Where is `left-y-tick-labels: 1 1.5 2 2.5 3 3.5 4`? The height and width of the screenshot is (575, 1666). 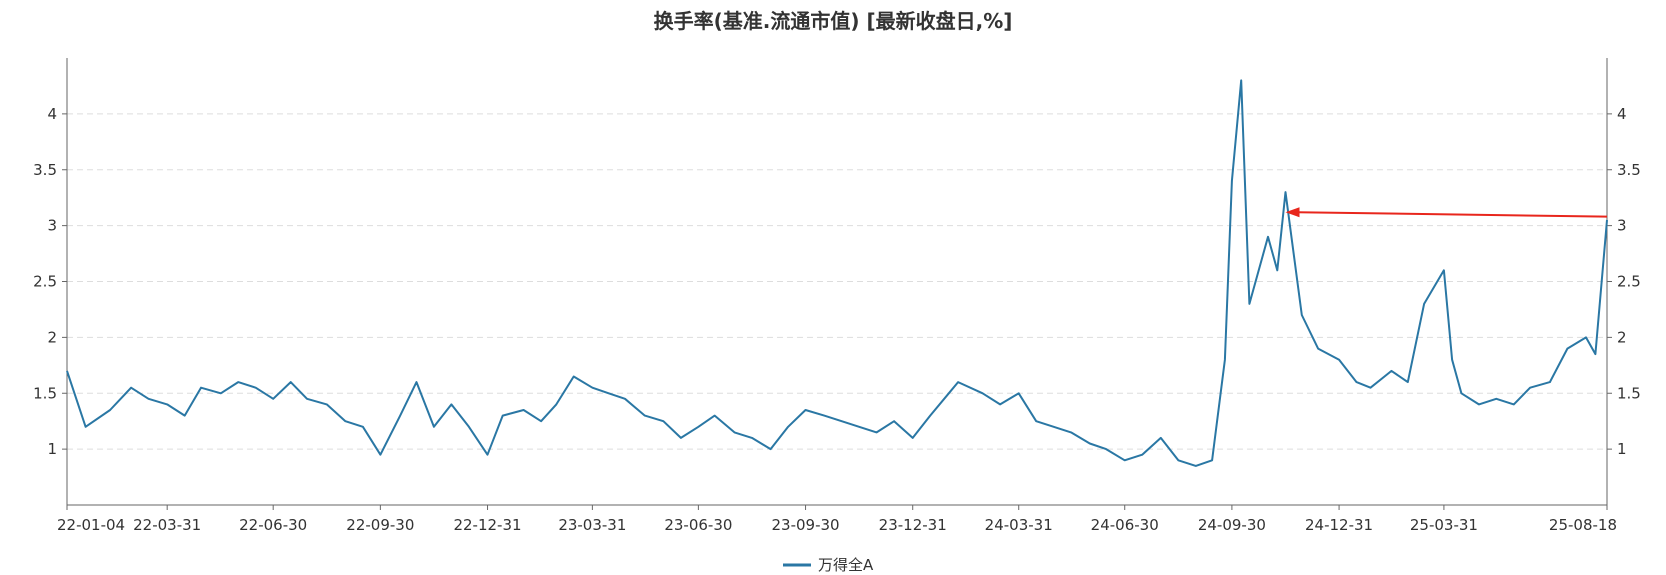
left-y-tick-labels: 1 1.5 2 2.5 3 3.5 4 is located at coordinates (50, 281).